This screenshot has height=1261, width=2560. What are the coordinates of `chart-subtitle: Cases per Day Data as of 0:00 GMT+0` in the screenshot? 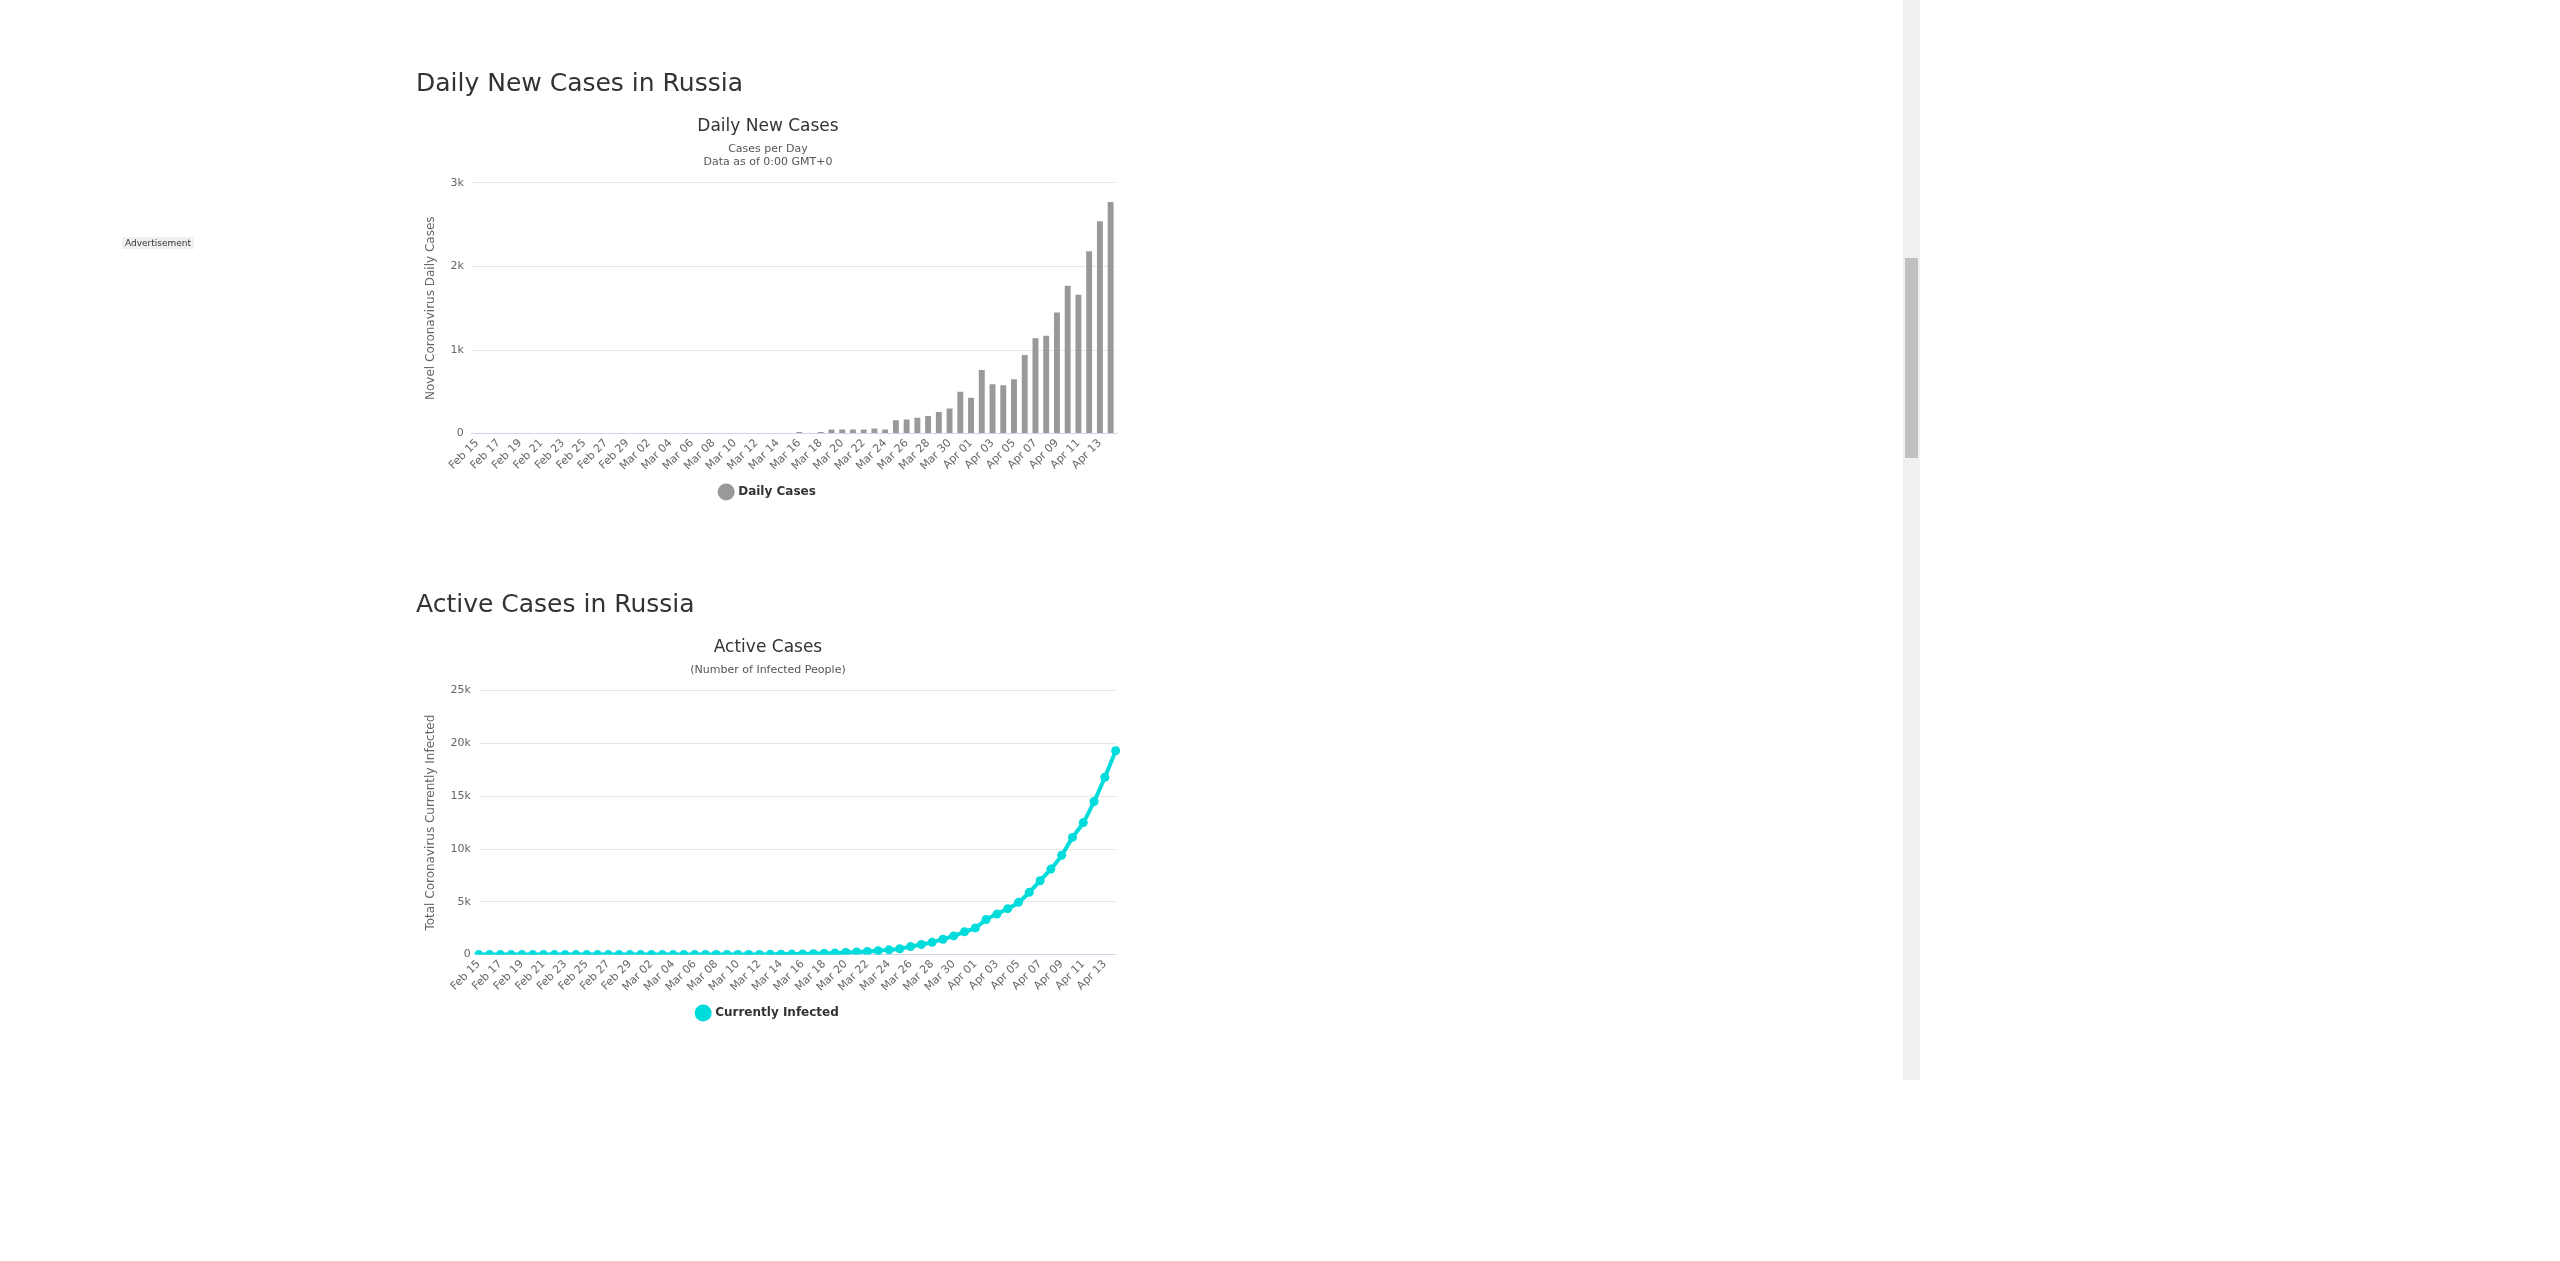 It's located at (768, 155).